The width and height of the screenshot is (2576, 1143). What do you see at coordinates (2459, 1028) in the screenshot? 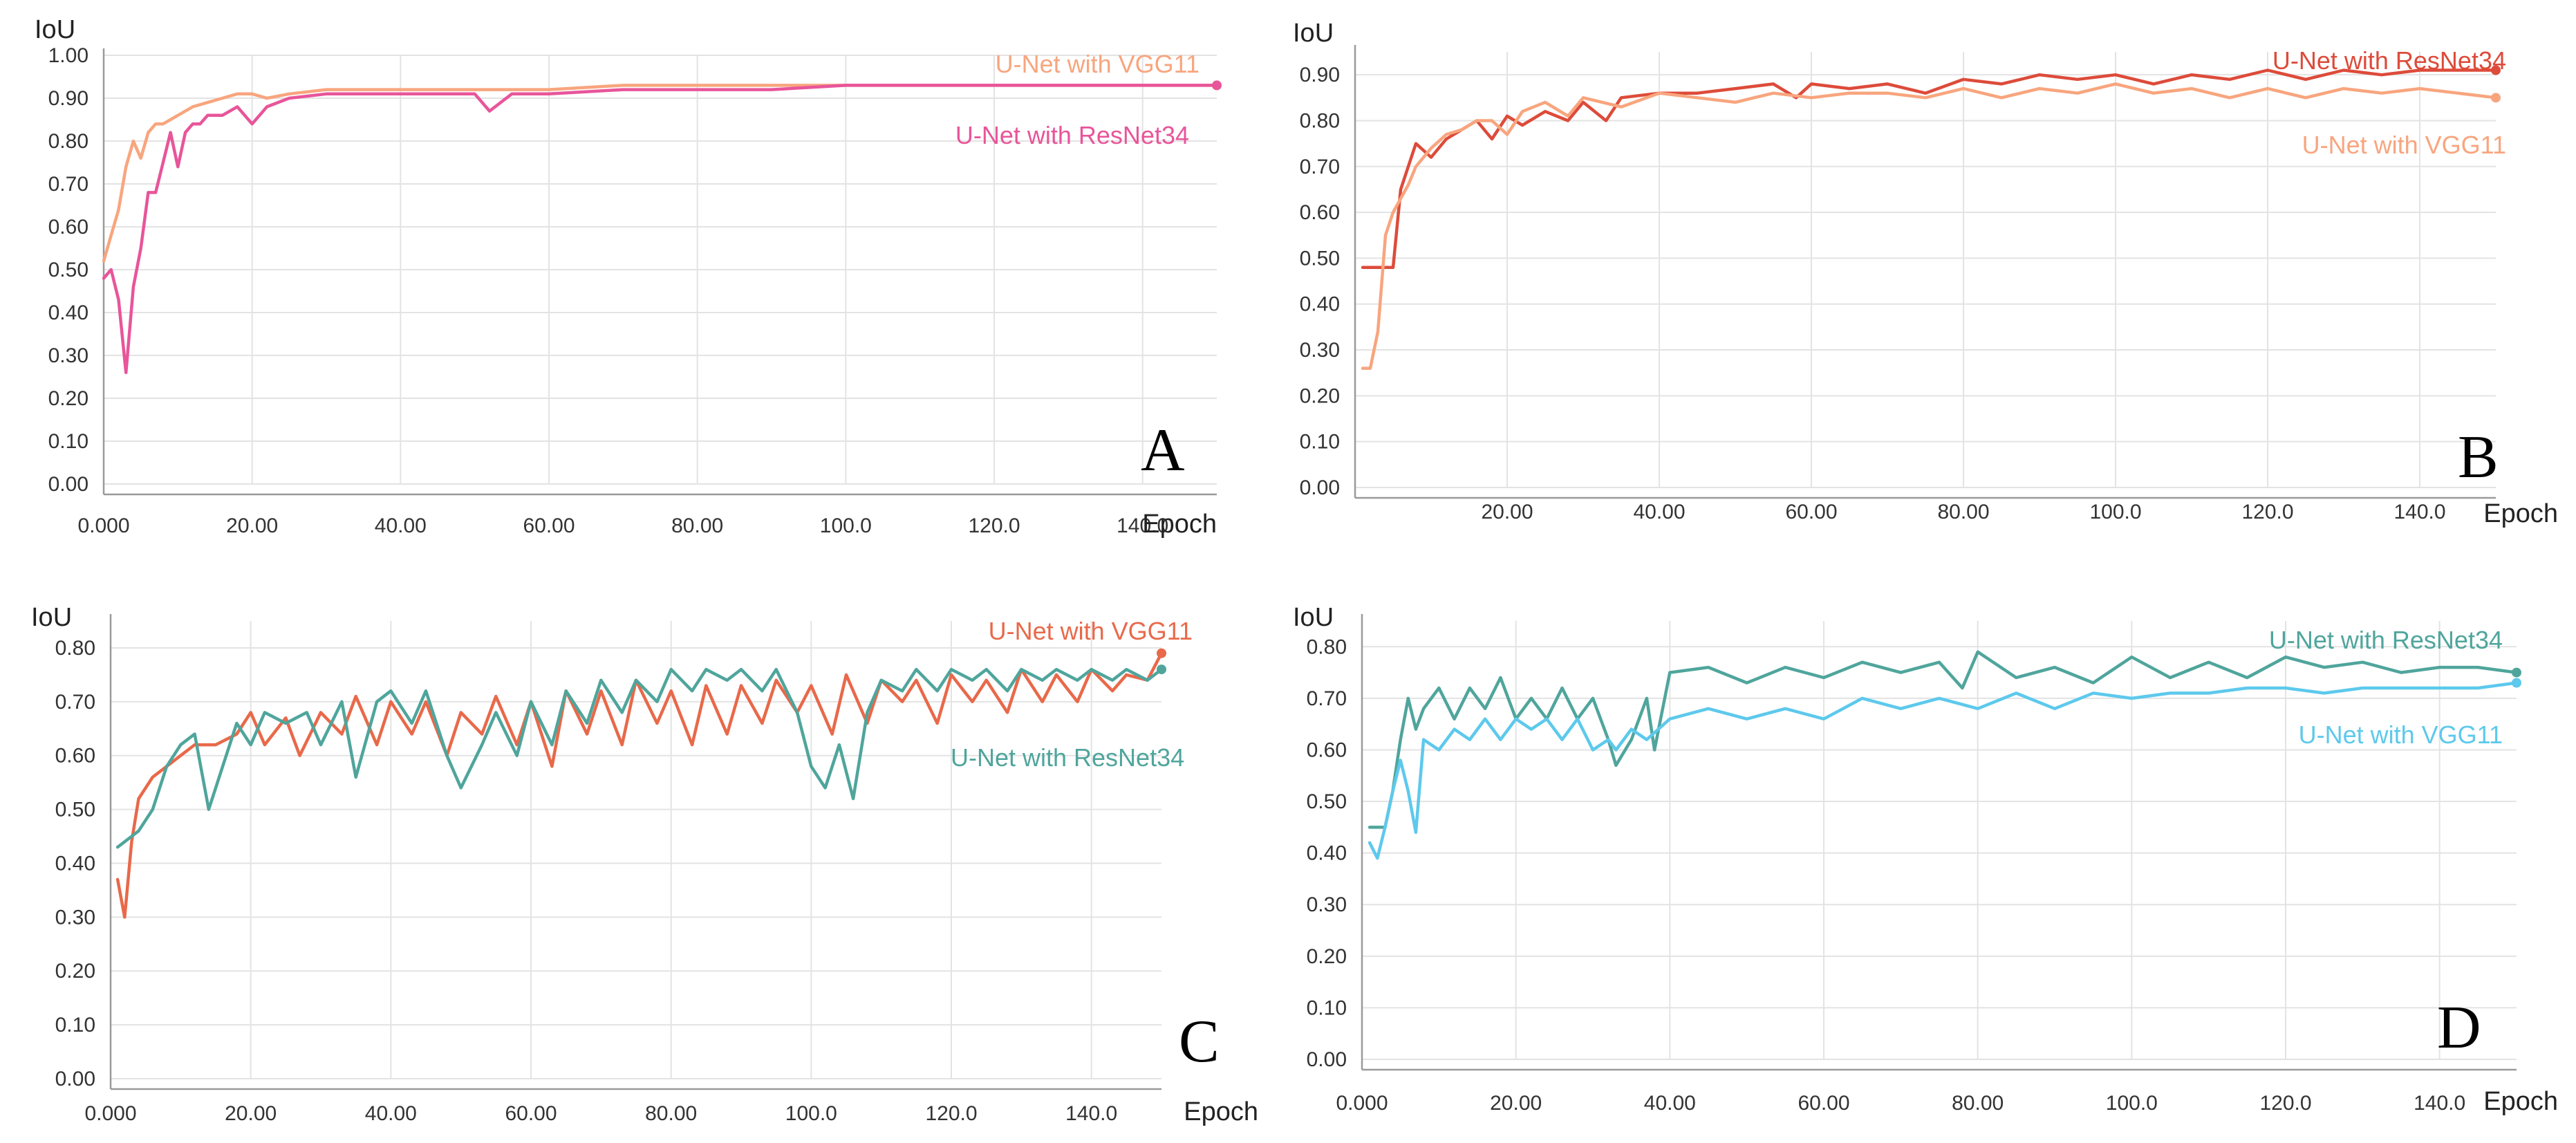
I see `panel-letter: D` at bounding box center [2459, 1028].